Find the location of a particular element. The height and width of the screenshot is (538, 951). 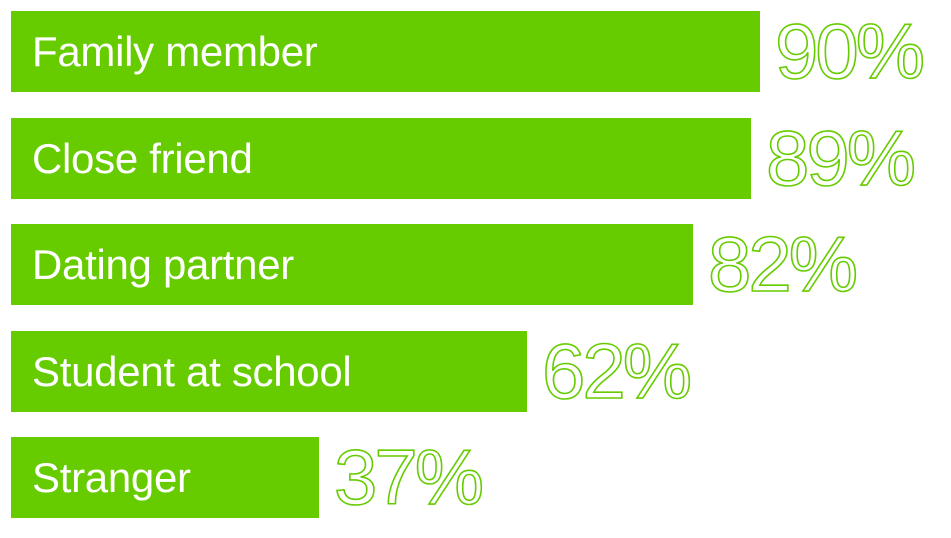

bar-value-label: 37% is located at coordinates (409, 477).